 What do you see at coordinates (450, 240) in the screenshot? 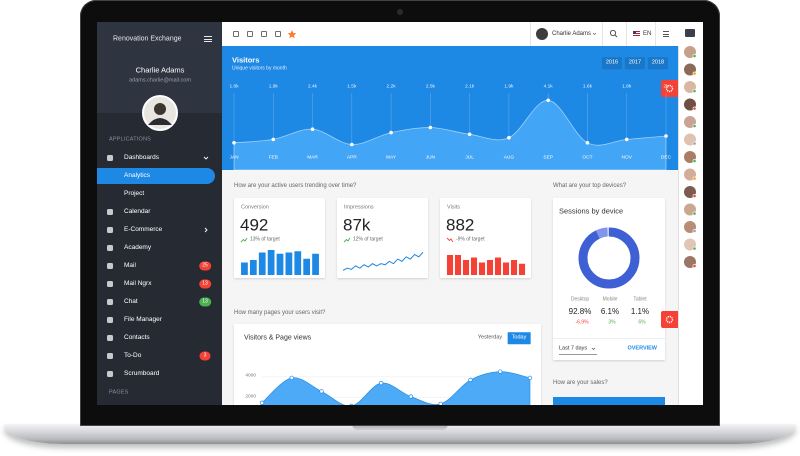
I see `trend-arrow` at bounding box center [450, 240].